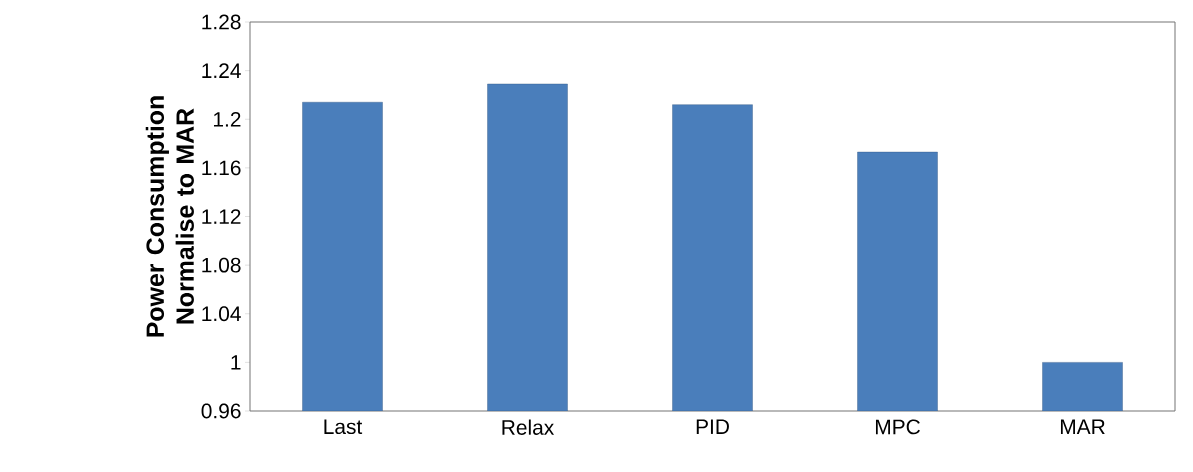 The image size is (1193, 472). What do you see at coordinates (221, 411) in the screenshot?
I see `y-tick-label: 0.96` at bounding box center [221, 411].